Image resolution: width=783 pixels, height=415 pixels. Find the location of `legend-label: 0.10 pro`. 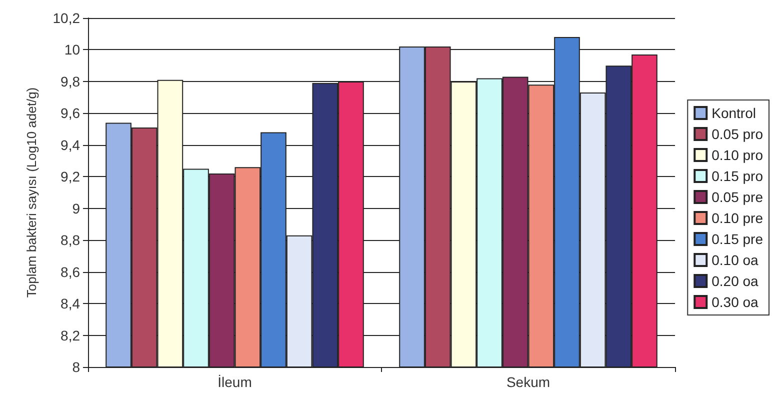

legend-label: 0.10 pro is located at coordinates (738, 155).